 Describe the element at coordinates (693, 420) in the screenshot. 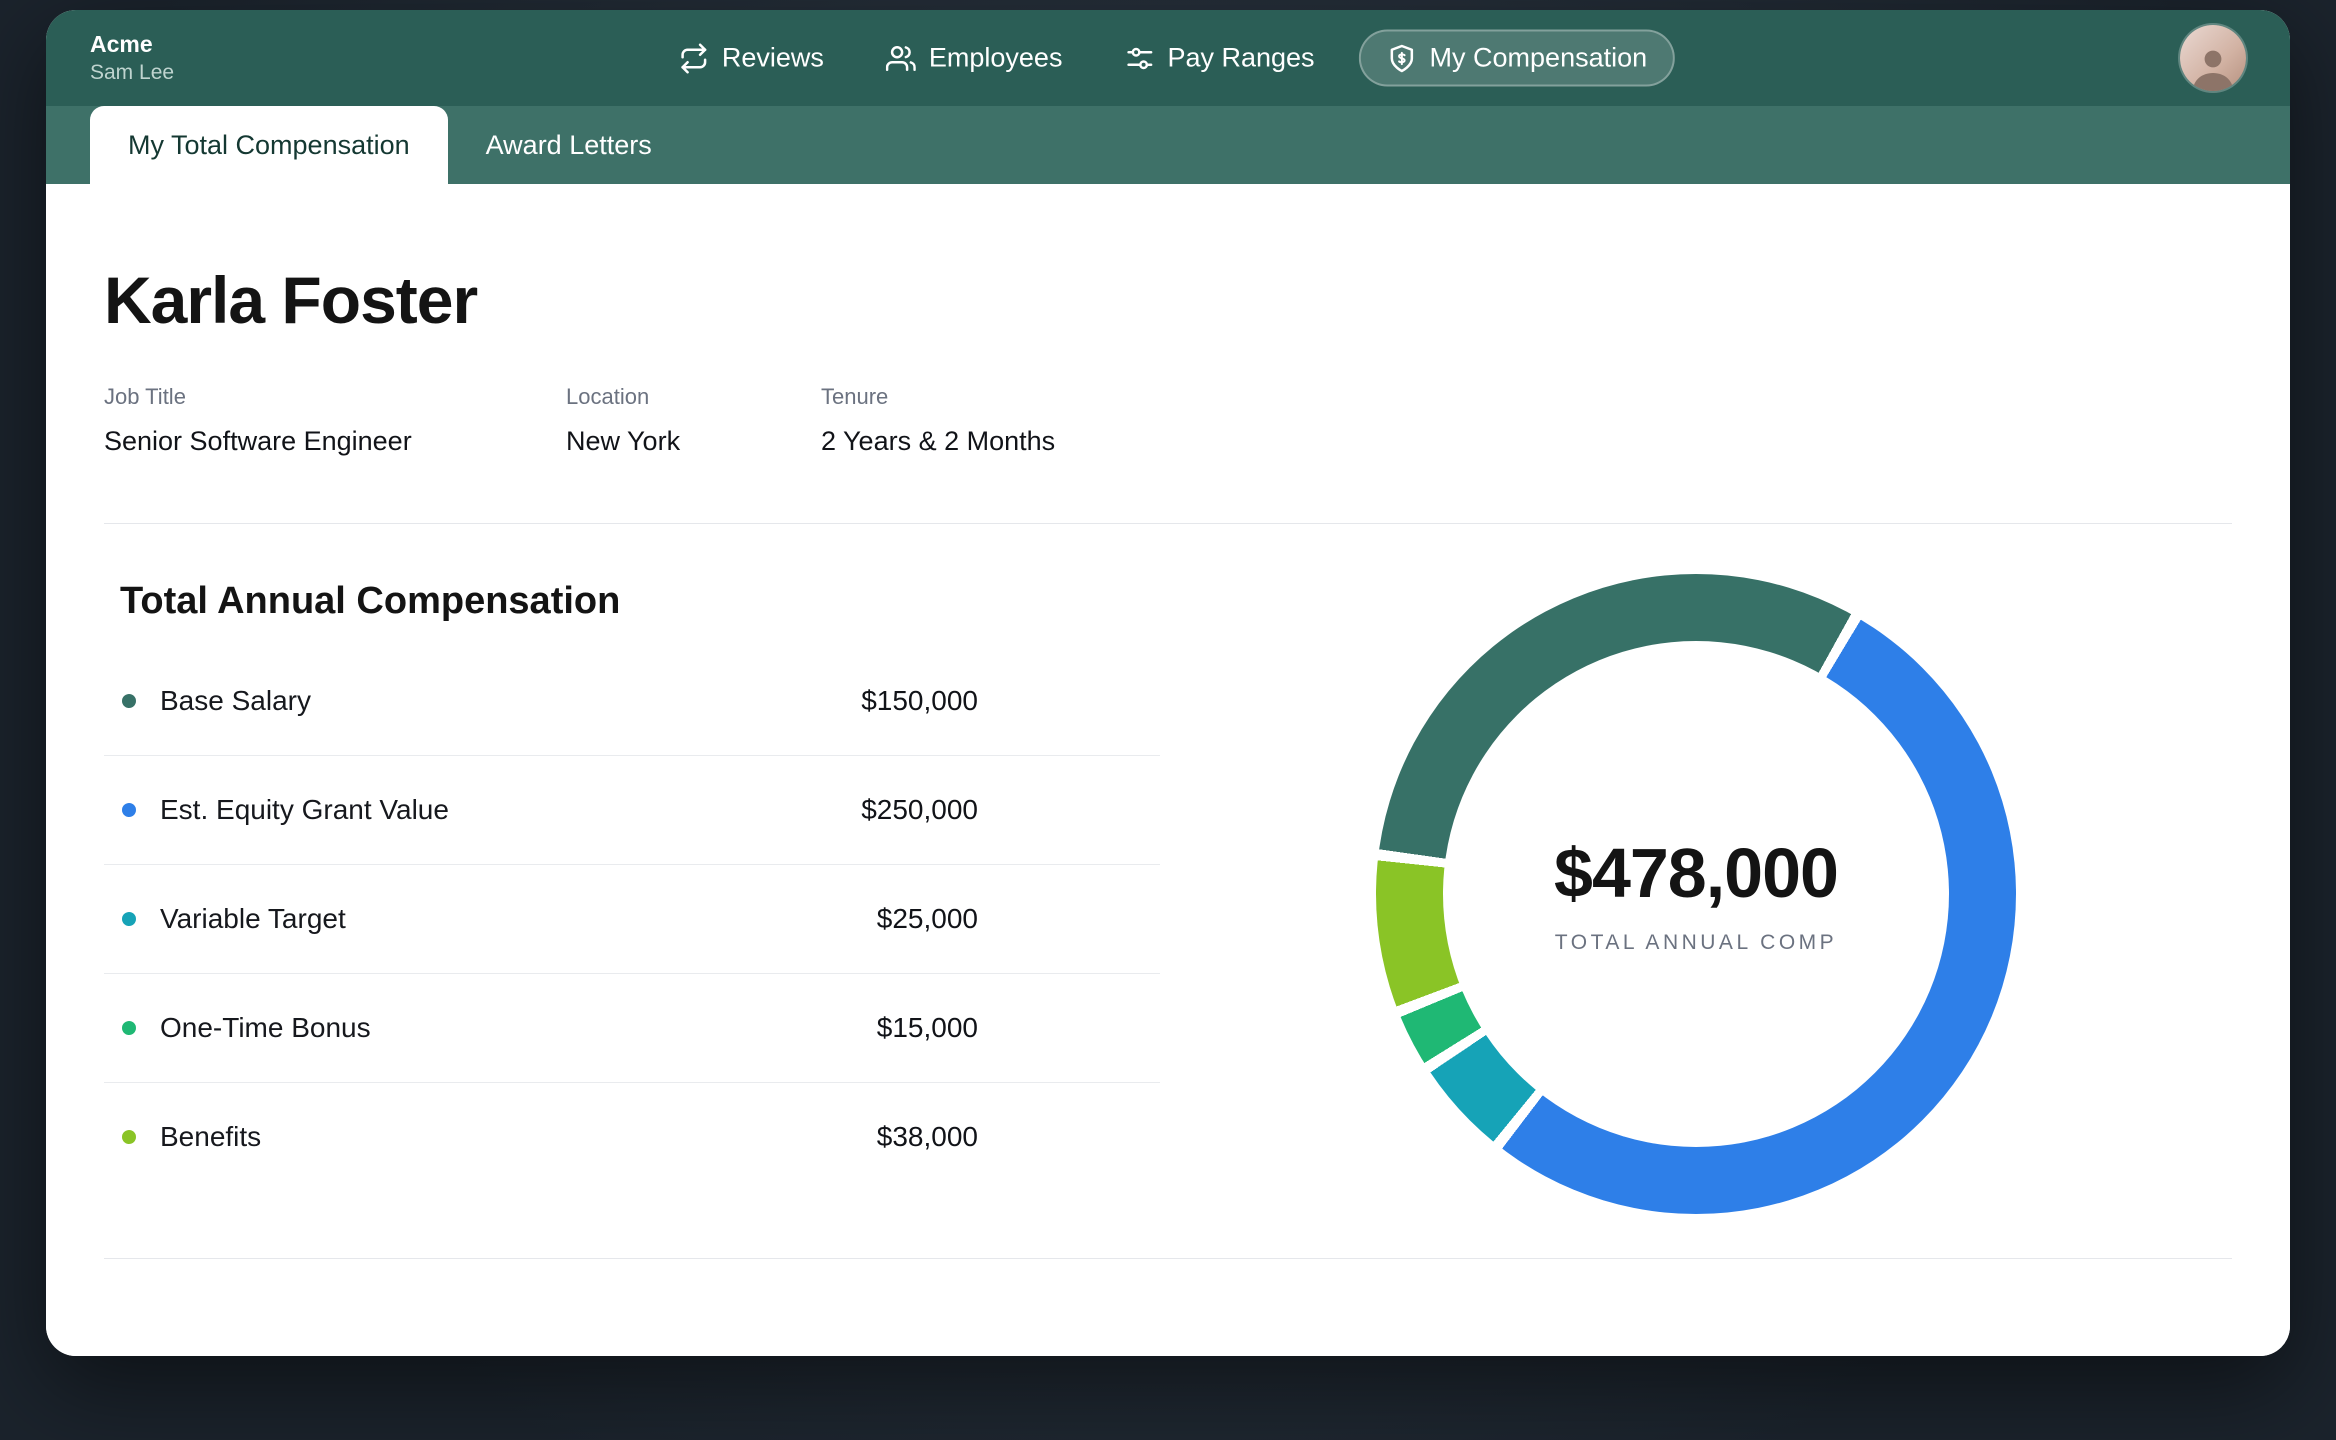

I see `meta-location: Location New York` at that location.